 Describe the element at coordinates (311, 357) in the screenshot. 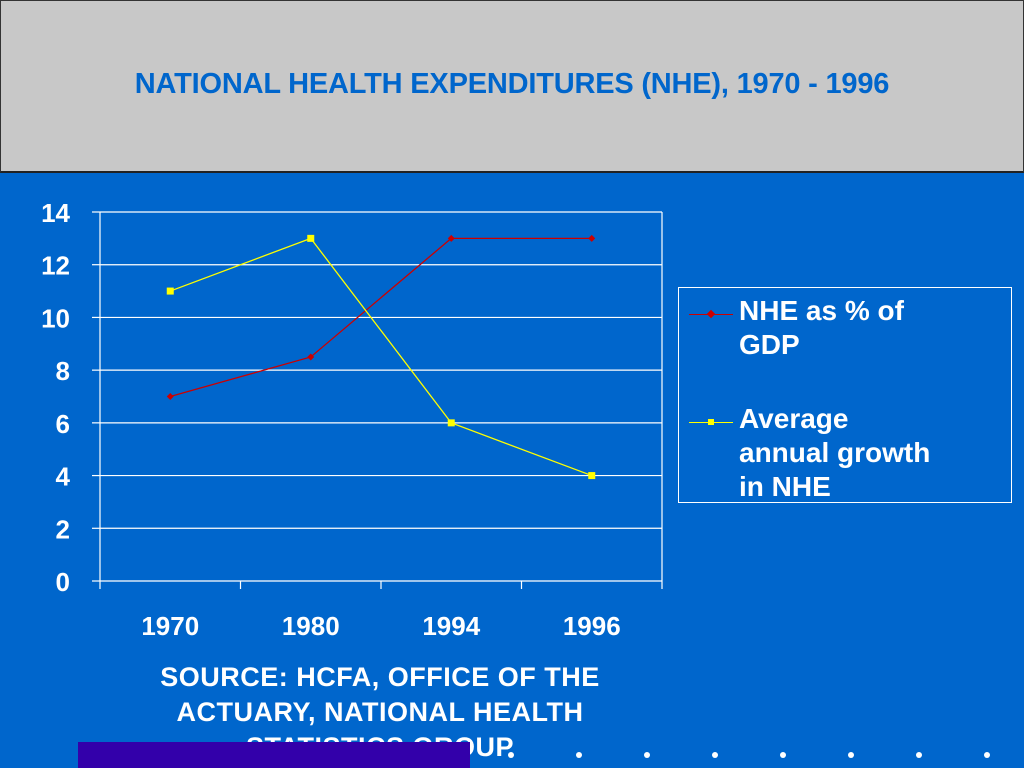

I see `point-nhe-gdp-1980` at that location.